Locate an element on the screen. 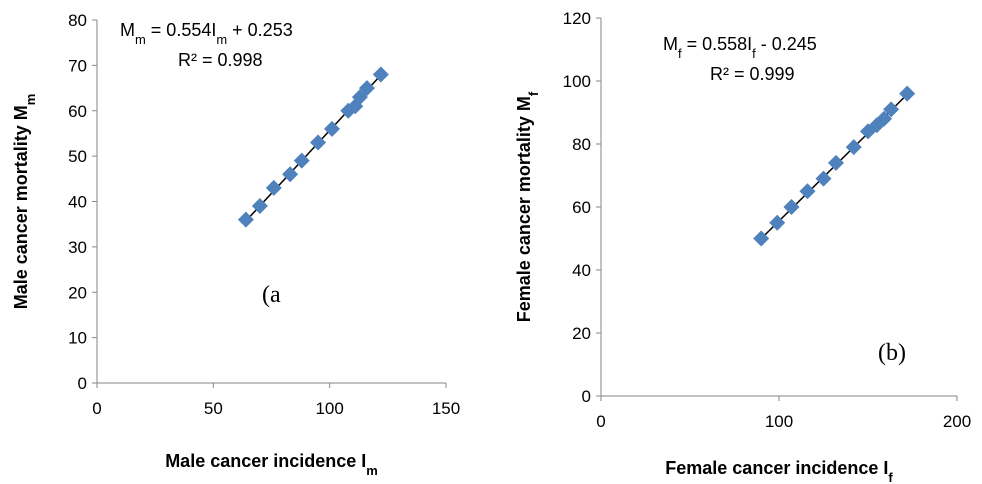 The height and width of the screenshot is (484, 982). x-axis-label: Female cancer incidence If is located at coordinates (779, 471).